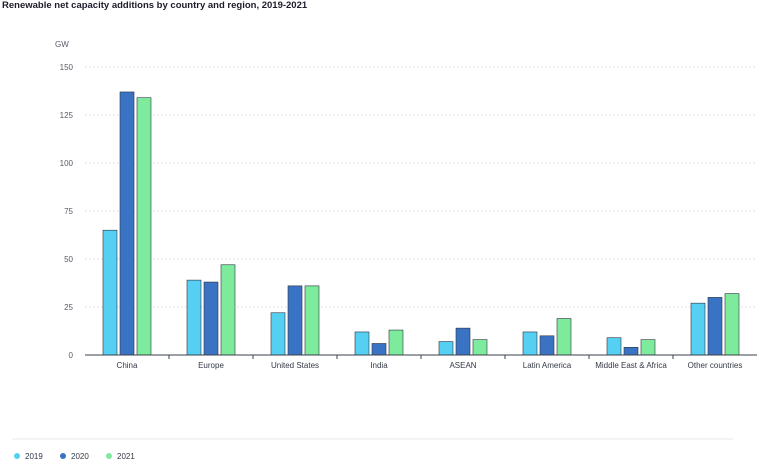 The width and height of the screenshot is (768, 475). What do you see at coordinates (67, 163) in the screenshot?
I see `y-tick-label: 100` at bounding box center [67, 163].